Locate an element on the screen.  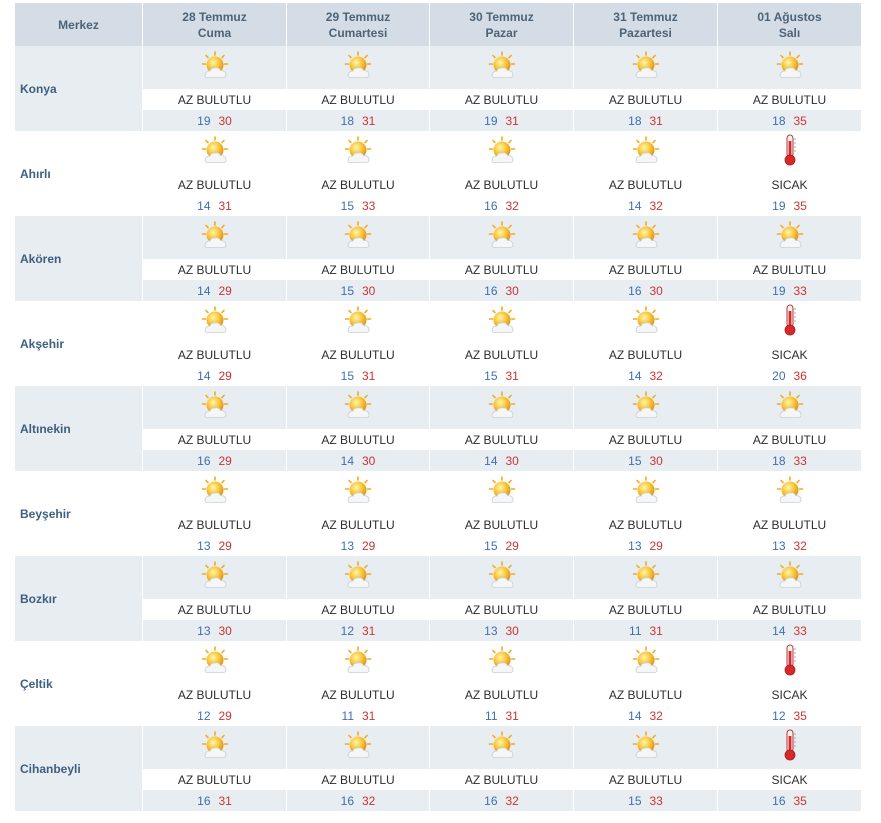
header-weekday: Cuma is located at coordinates (214, 32).